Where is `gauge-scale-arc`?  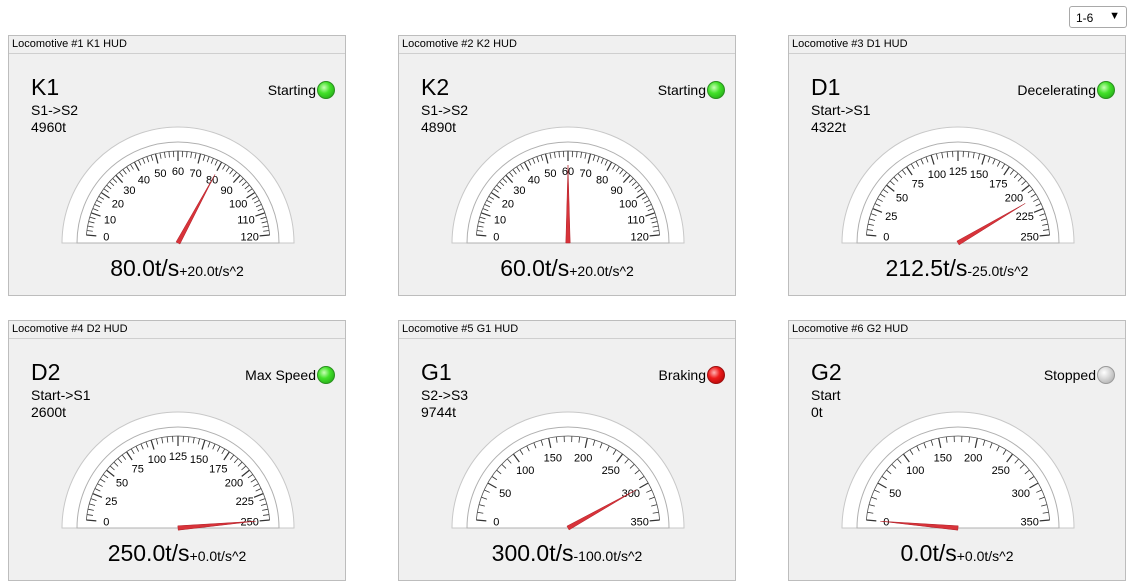 gauge-scale-arc is located at coordinates (958, 193).